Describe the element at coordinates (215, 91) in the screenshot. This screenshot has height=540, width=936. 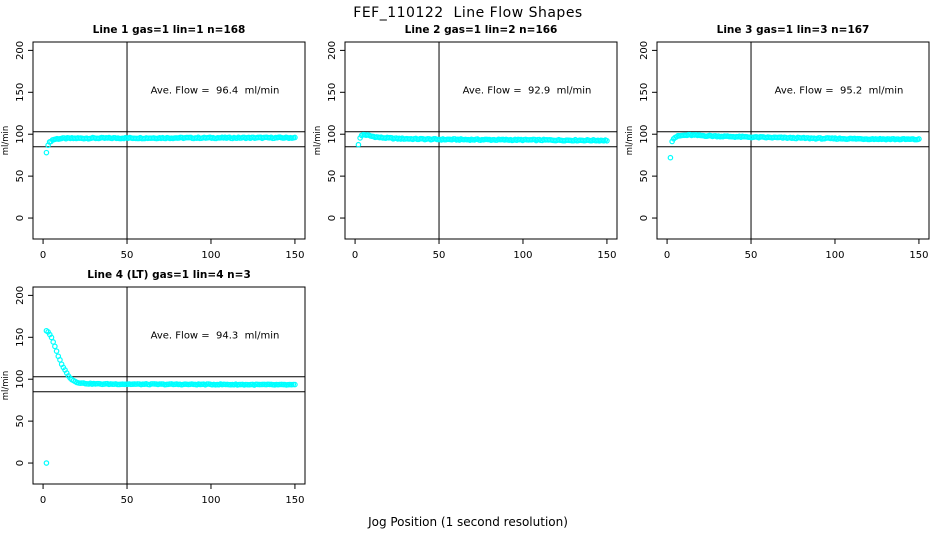
I see `ave-flow-annotation: Ave. Flow = 96.4 ml/min` at that location.